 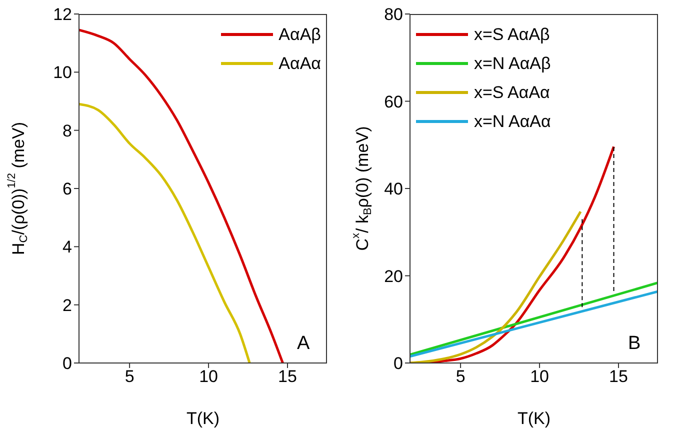 What do you see at coordinates (62, 72) in the screenshot?
I see `y-tick-label: 10` at bounding box center [62, 72].